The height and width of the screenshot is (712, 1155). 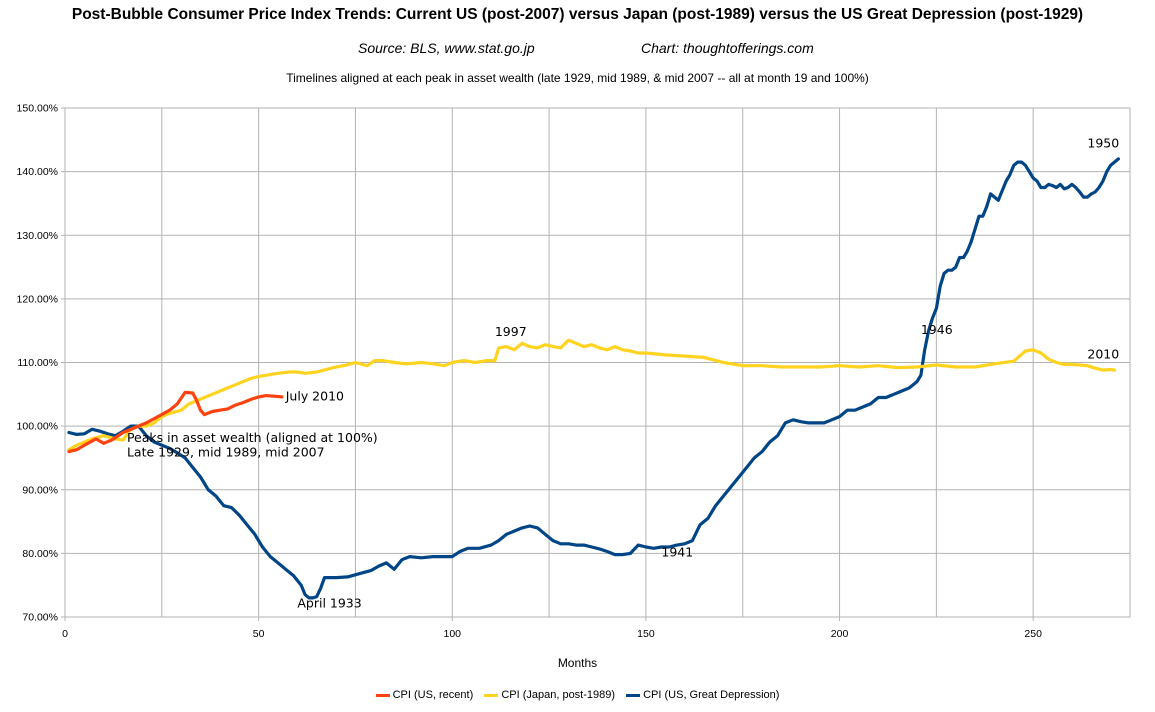 I want to click on annotation-label: 2010, so click(x=1103, y=354).